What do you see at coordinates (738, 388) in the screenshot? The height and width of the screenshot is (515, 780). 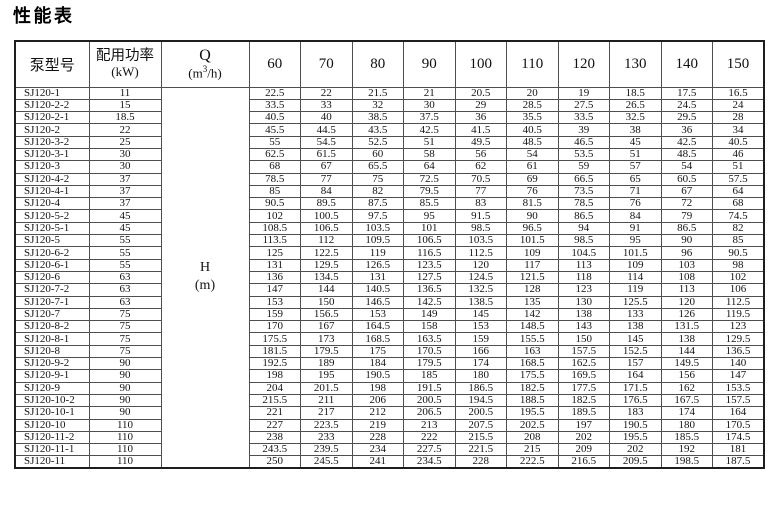 I see `head-value-cell: 153.5` at bounding box center [738, 388].